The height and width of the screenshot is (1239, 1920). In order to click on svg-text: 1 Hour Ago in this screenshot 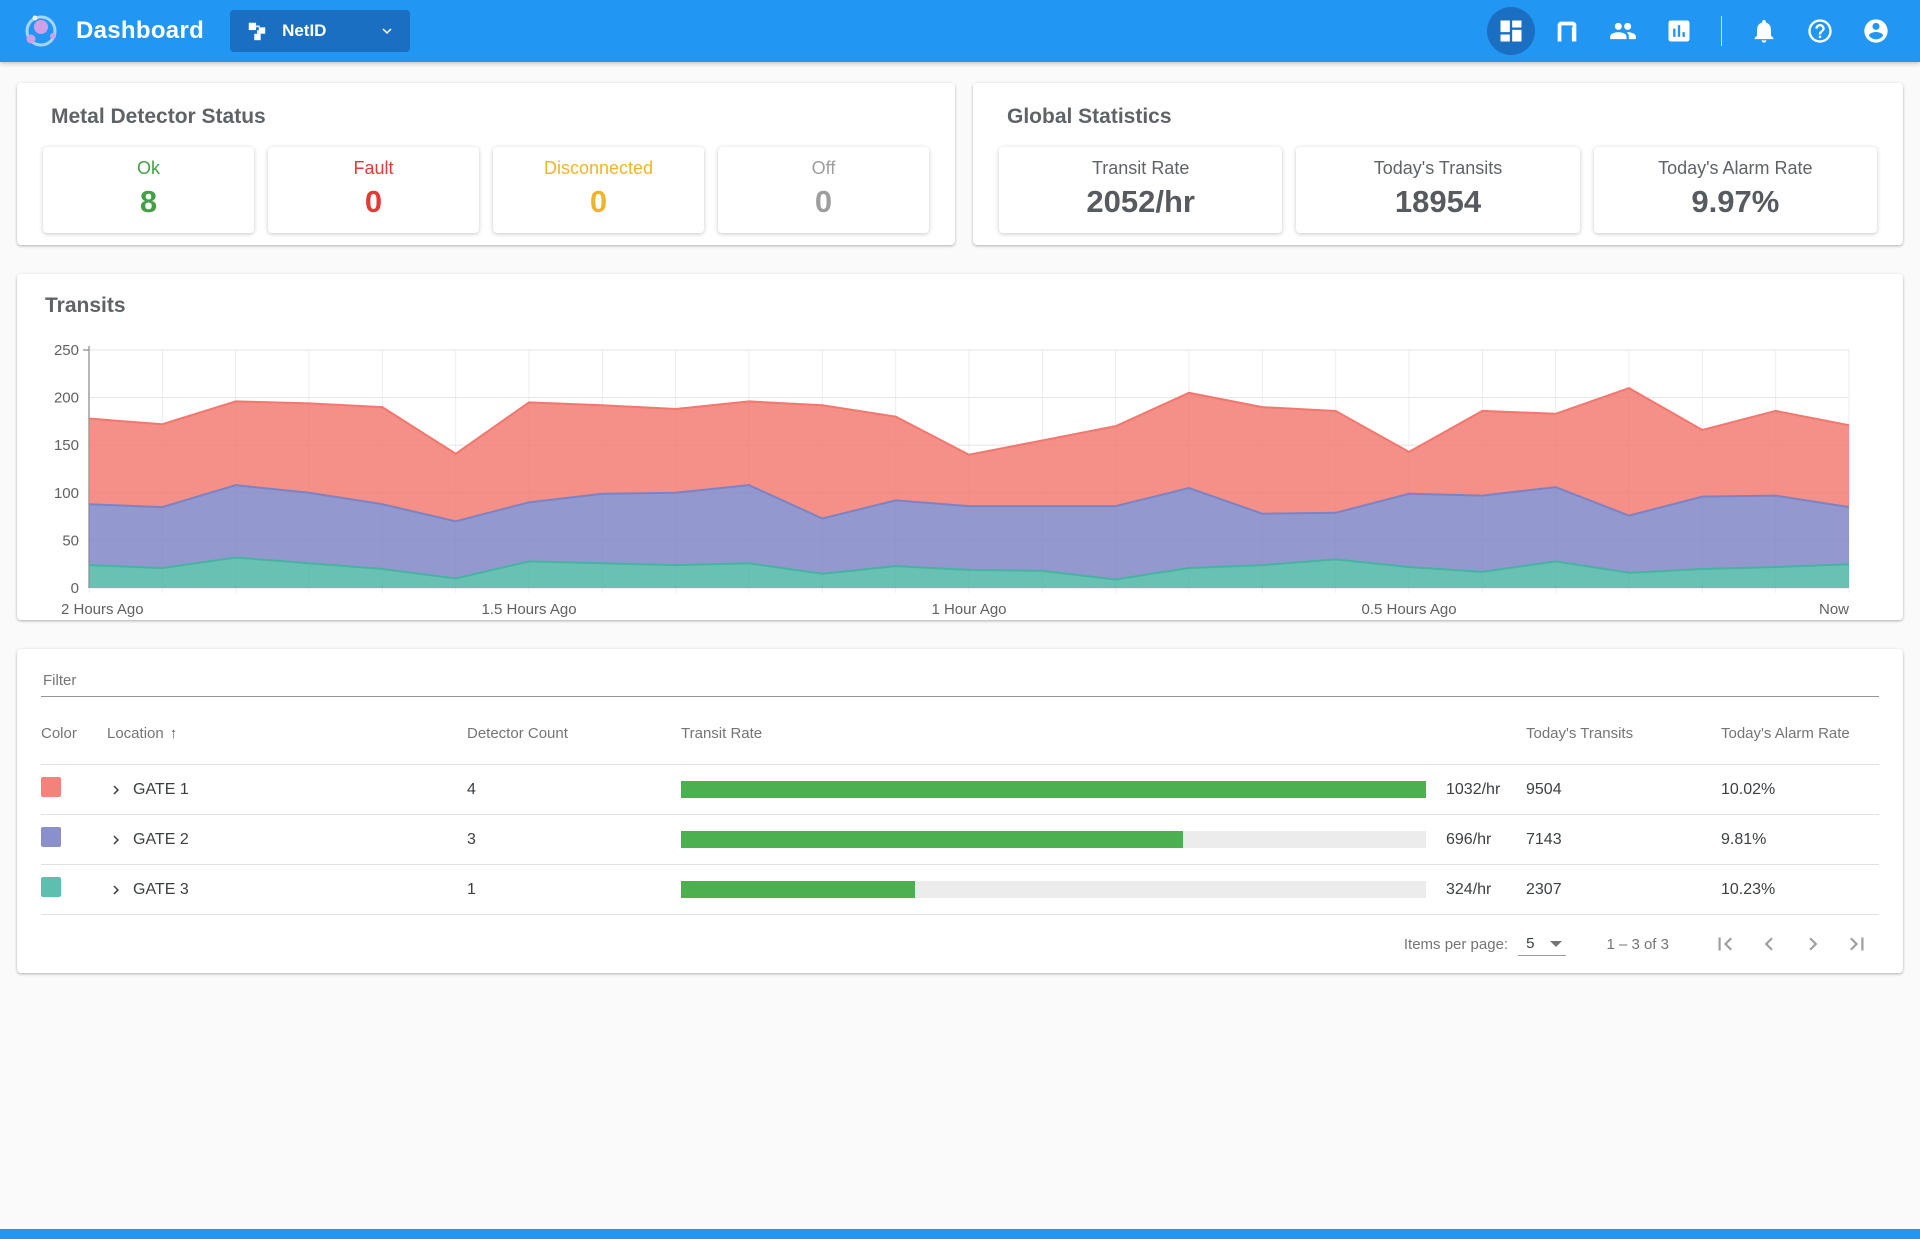, I will do `click(968, 609)`.